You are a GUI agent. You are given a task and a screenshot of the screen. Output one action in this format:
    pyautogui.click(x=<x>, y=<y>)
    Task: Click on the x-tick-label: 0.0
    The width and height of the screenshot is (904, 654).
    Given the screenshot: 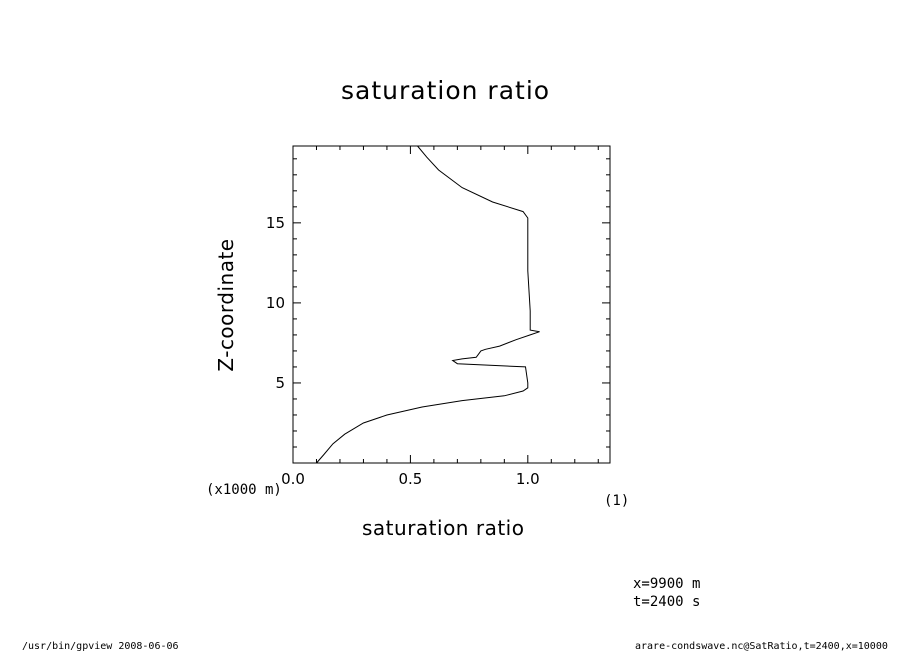 What is the action you would take?
    pyautogui.click(x=293, y=479)
    